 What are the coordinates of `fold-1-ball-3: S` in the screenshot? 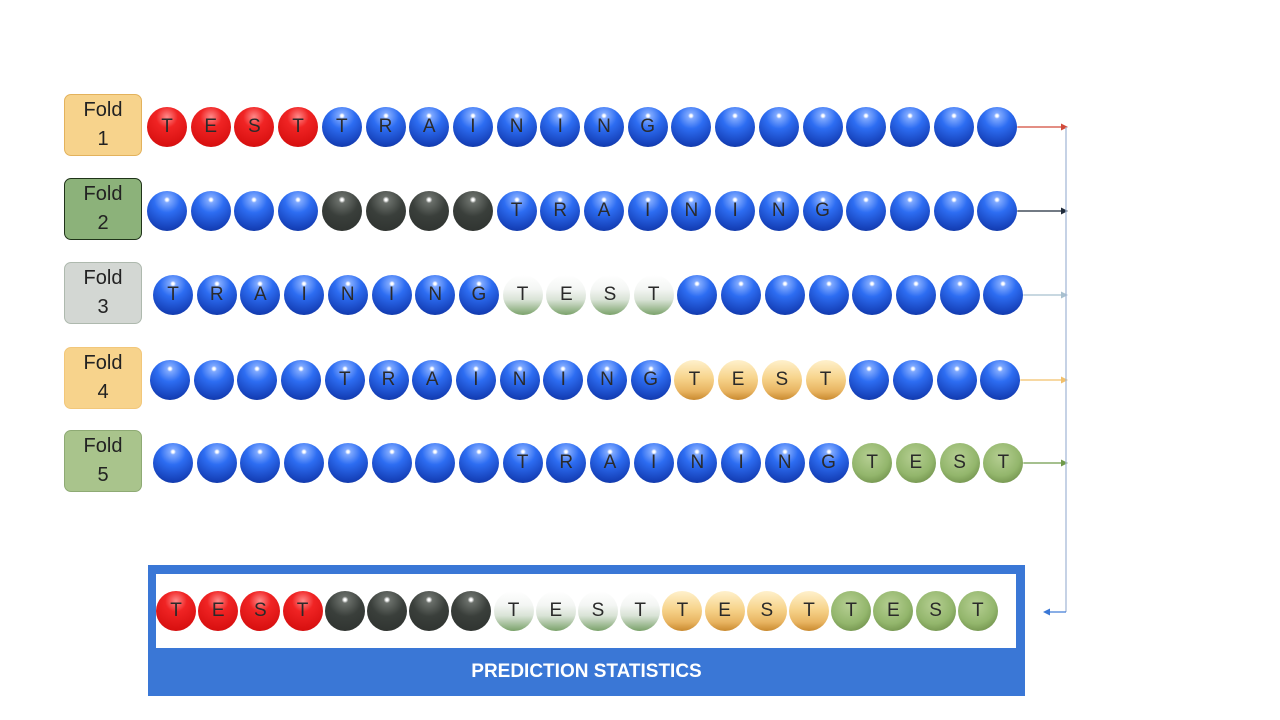 It's located at (254, 127).